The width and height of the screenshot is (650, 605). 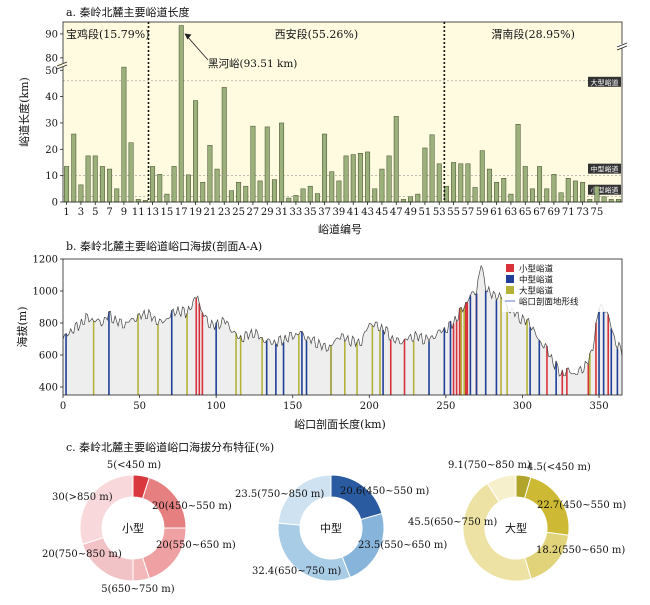 What do you see at coordinates (384, 491) in the screenshot?
I see `donut-slice-label: 20.6(450~550 m)` at bounding box center [384, 491].